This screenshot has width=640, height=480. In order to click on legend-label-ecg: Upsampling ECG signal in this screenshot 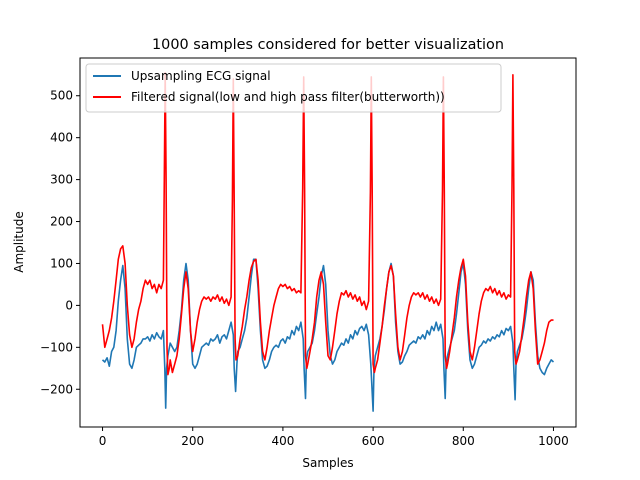, I will do `click(201, 76)`.